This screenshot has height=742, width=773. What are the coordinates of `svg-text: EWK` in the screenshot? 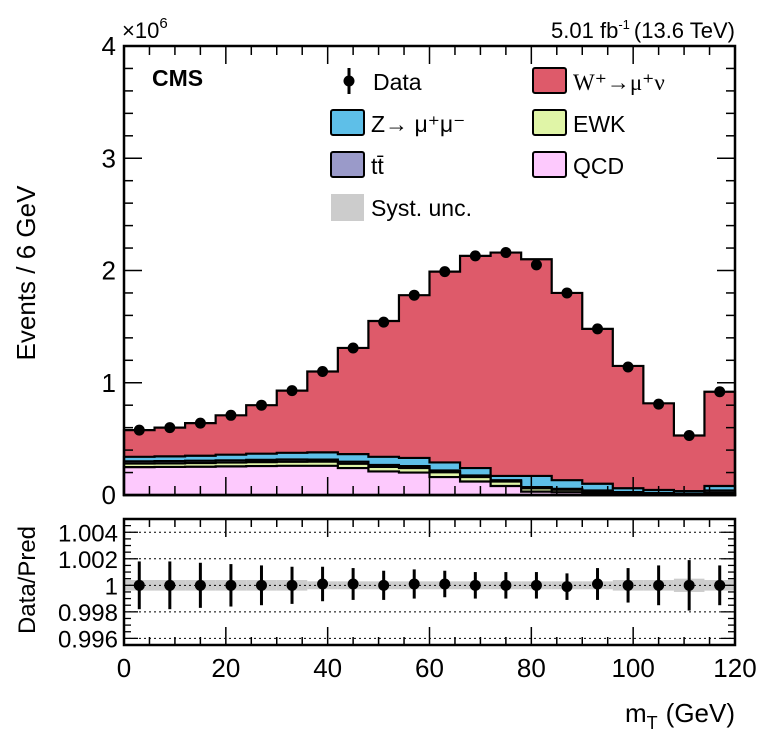 It's located at (599, 124).